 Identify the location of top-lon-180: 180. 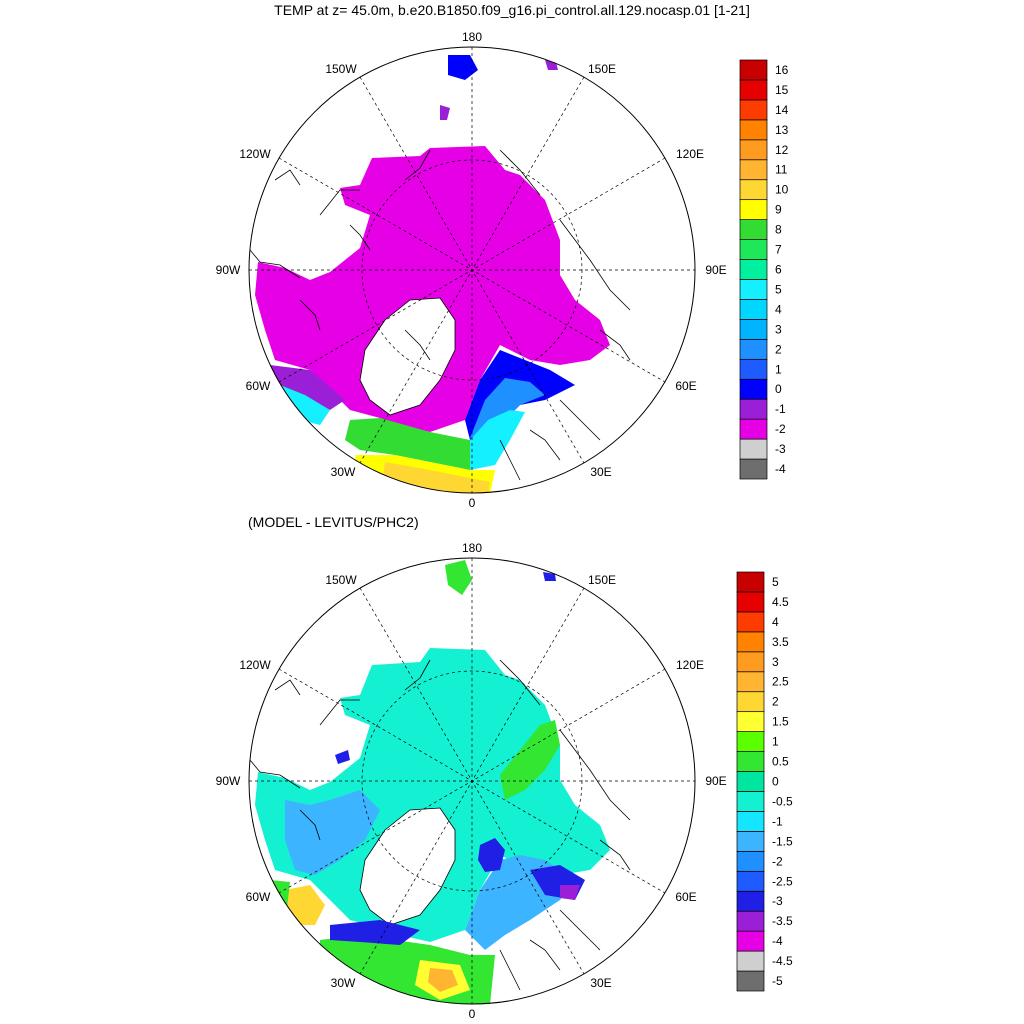
(472, 37).